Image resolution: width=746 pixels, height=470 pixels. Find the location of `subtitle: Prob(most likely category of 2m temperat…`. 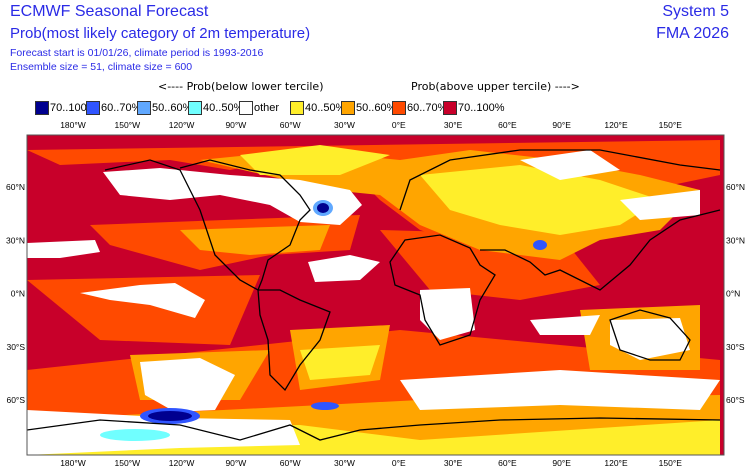

subtitle: Prob(most likely category of 2m temperat… is located at coordinates (160, 33).